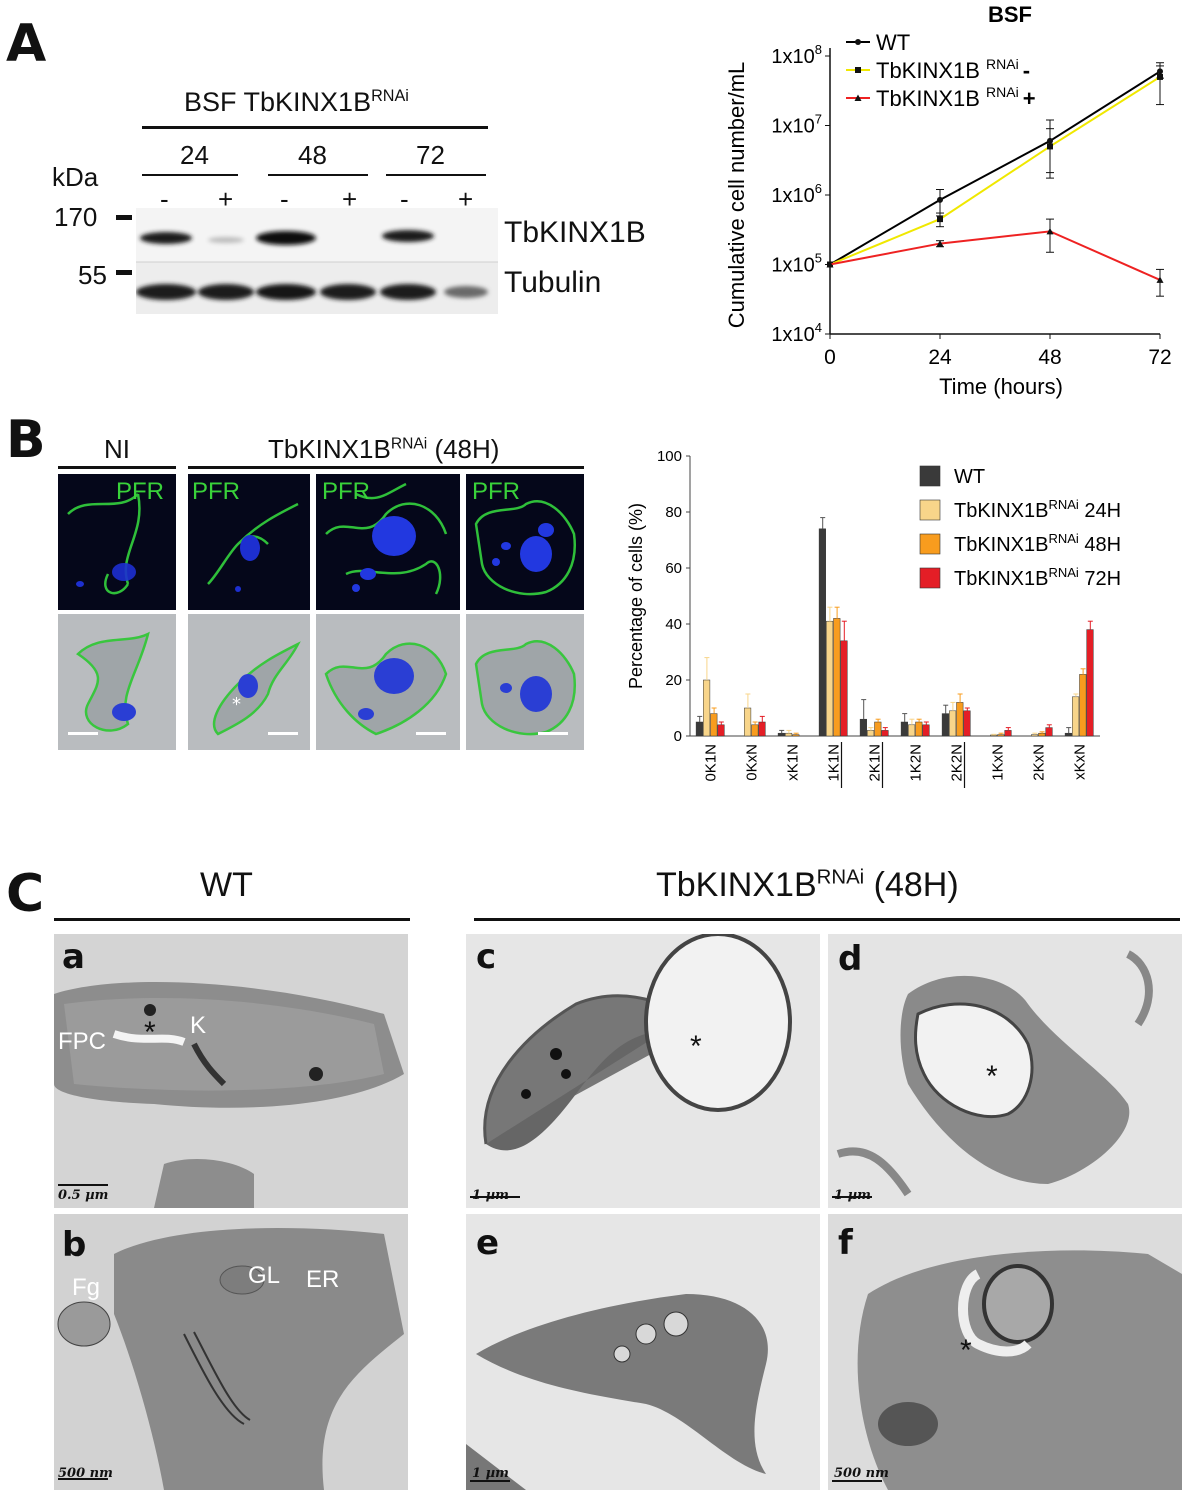 Image resolution: width=1200 pixels, height=1493 pixels. Describe the element at coordinates (834, 763) in the screenshot. I see `kn-category-label: 1K1N` at that location.